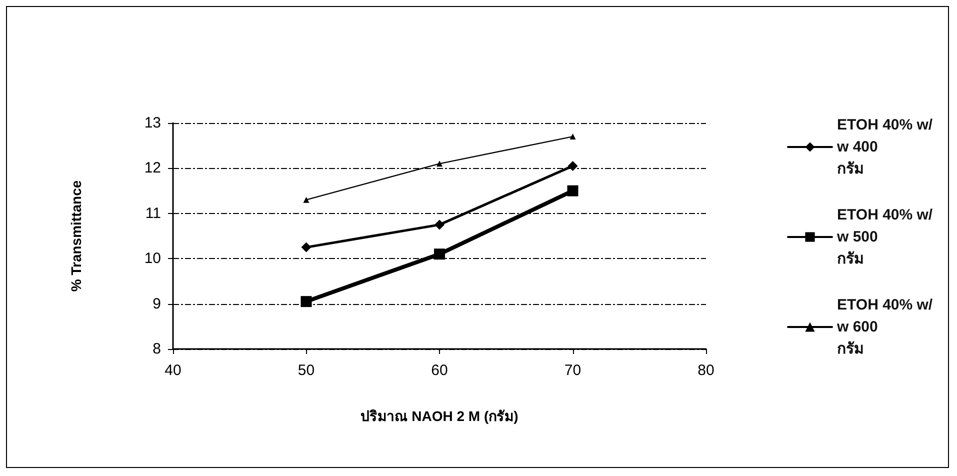 Image resolution: width=957 pixels, height=476 pixels. Describe the element at coordinates (439, 416) in the screenshot. I see `x-axis-title: ปริมาณ NAOH 2 M (กรัม)` at that location.